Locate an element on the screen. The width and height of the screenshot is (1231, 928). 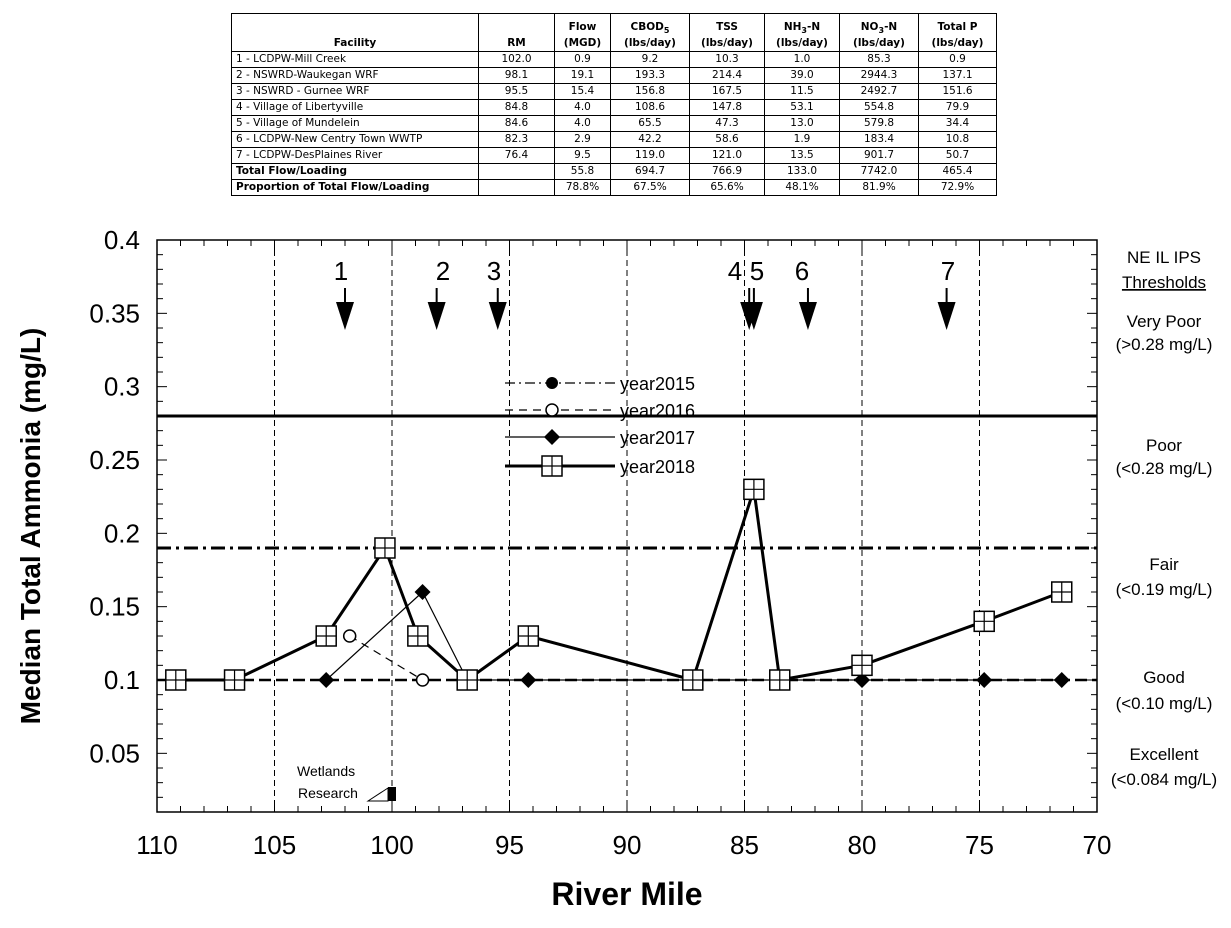
facility-number-1: 1 is located at coordinates (341, 271).